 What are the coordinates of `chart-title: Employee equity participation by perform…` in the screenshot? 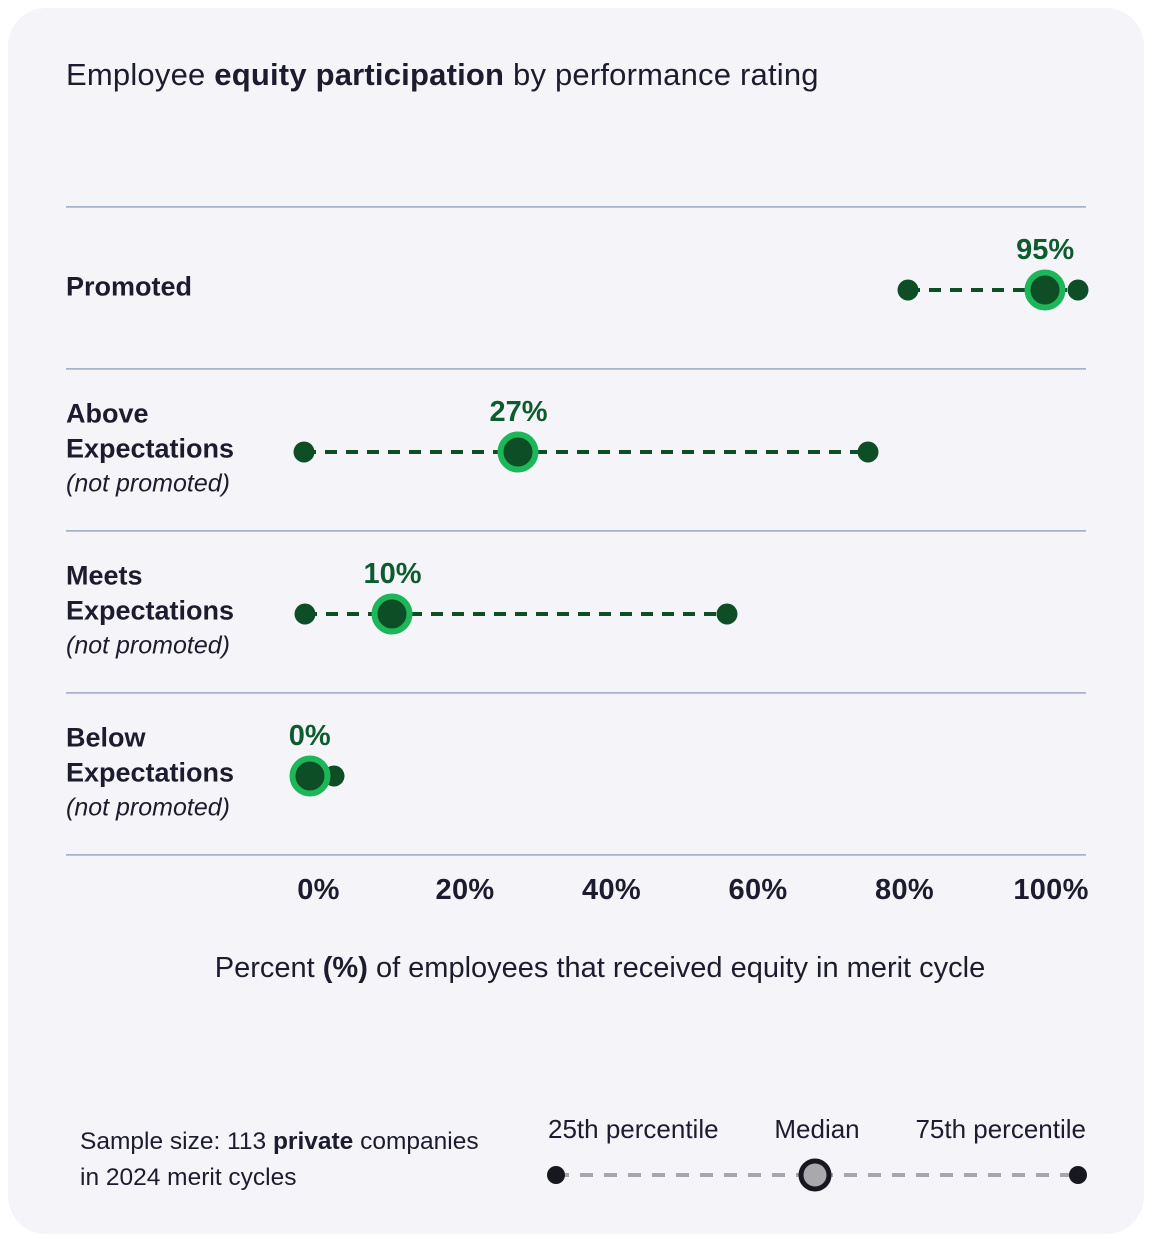 It's located at (442, 75).